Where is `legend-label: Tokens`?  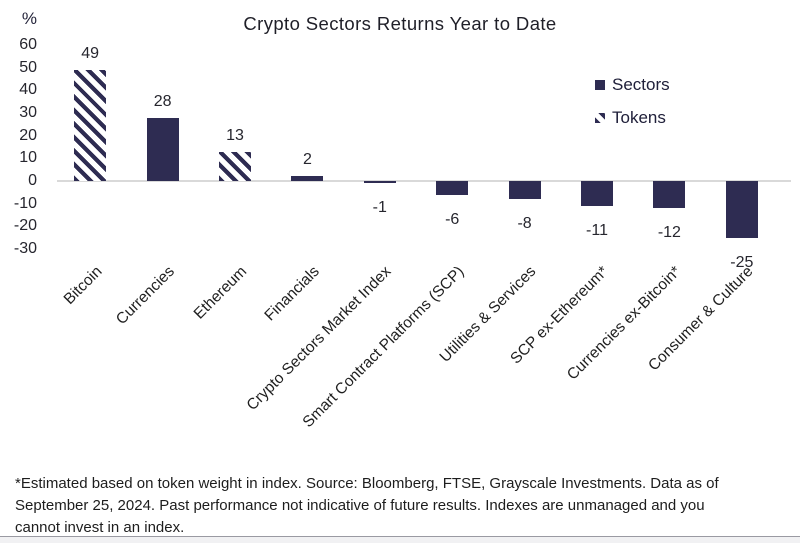
legend-label: Tokens is located at coordinates (639, 117).